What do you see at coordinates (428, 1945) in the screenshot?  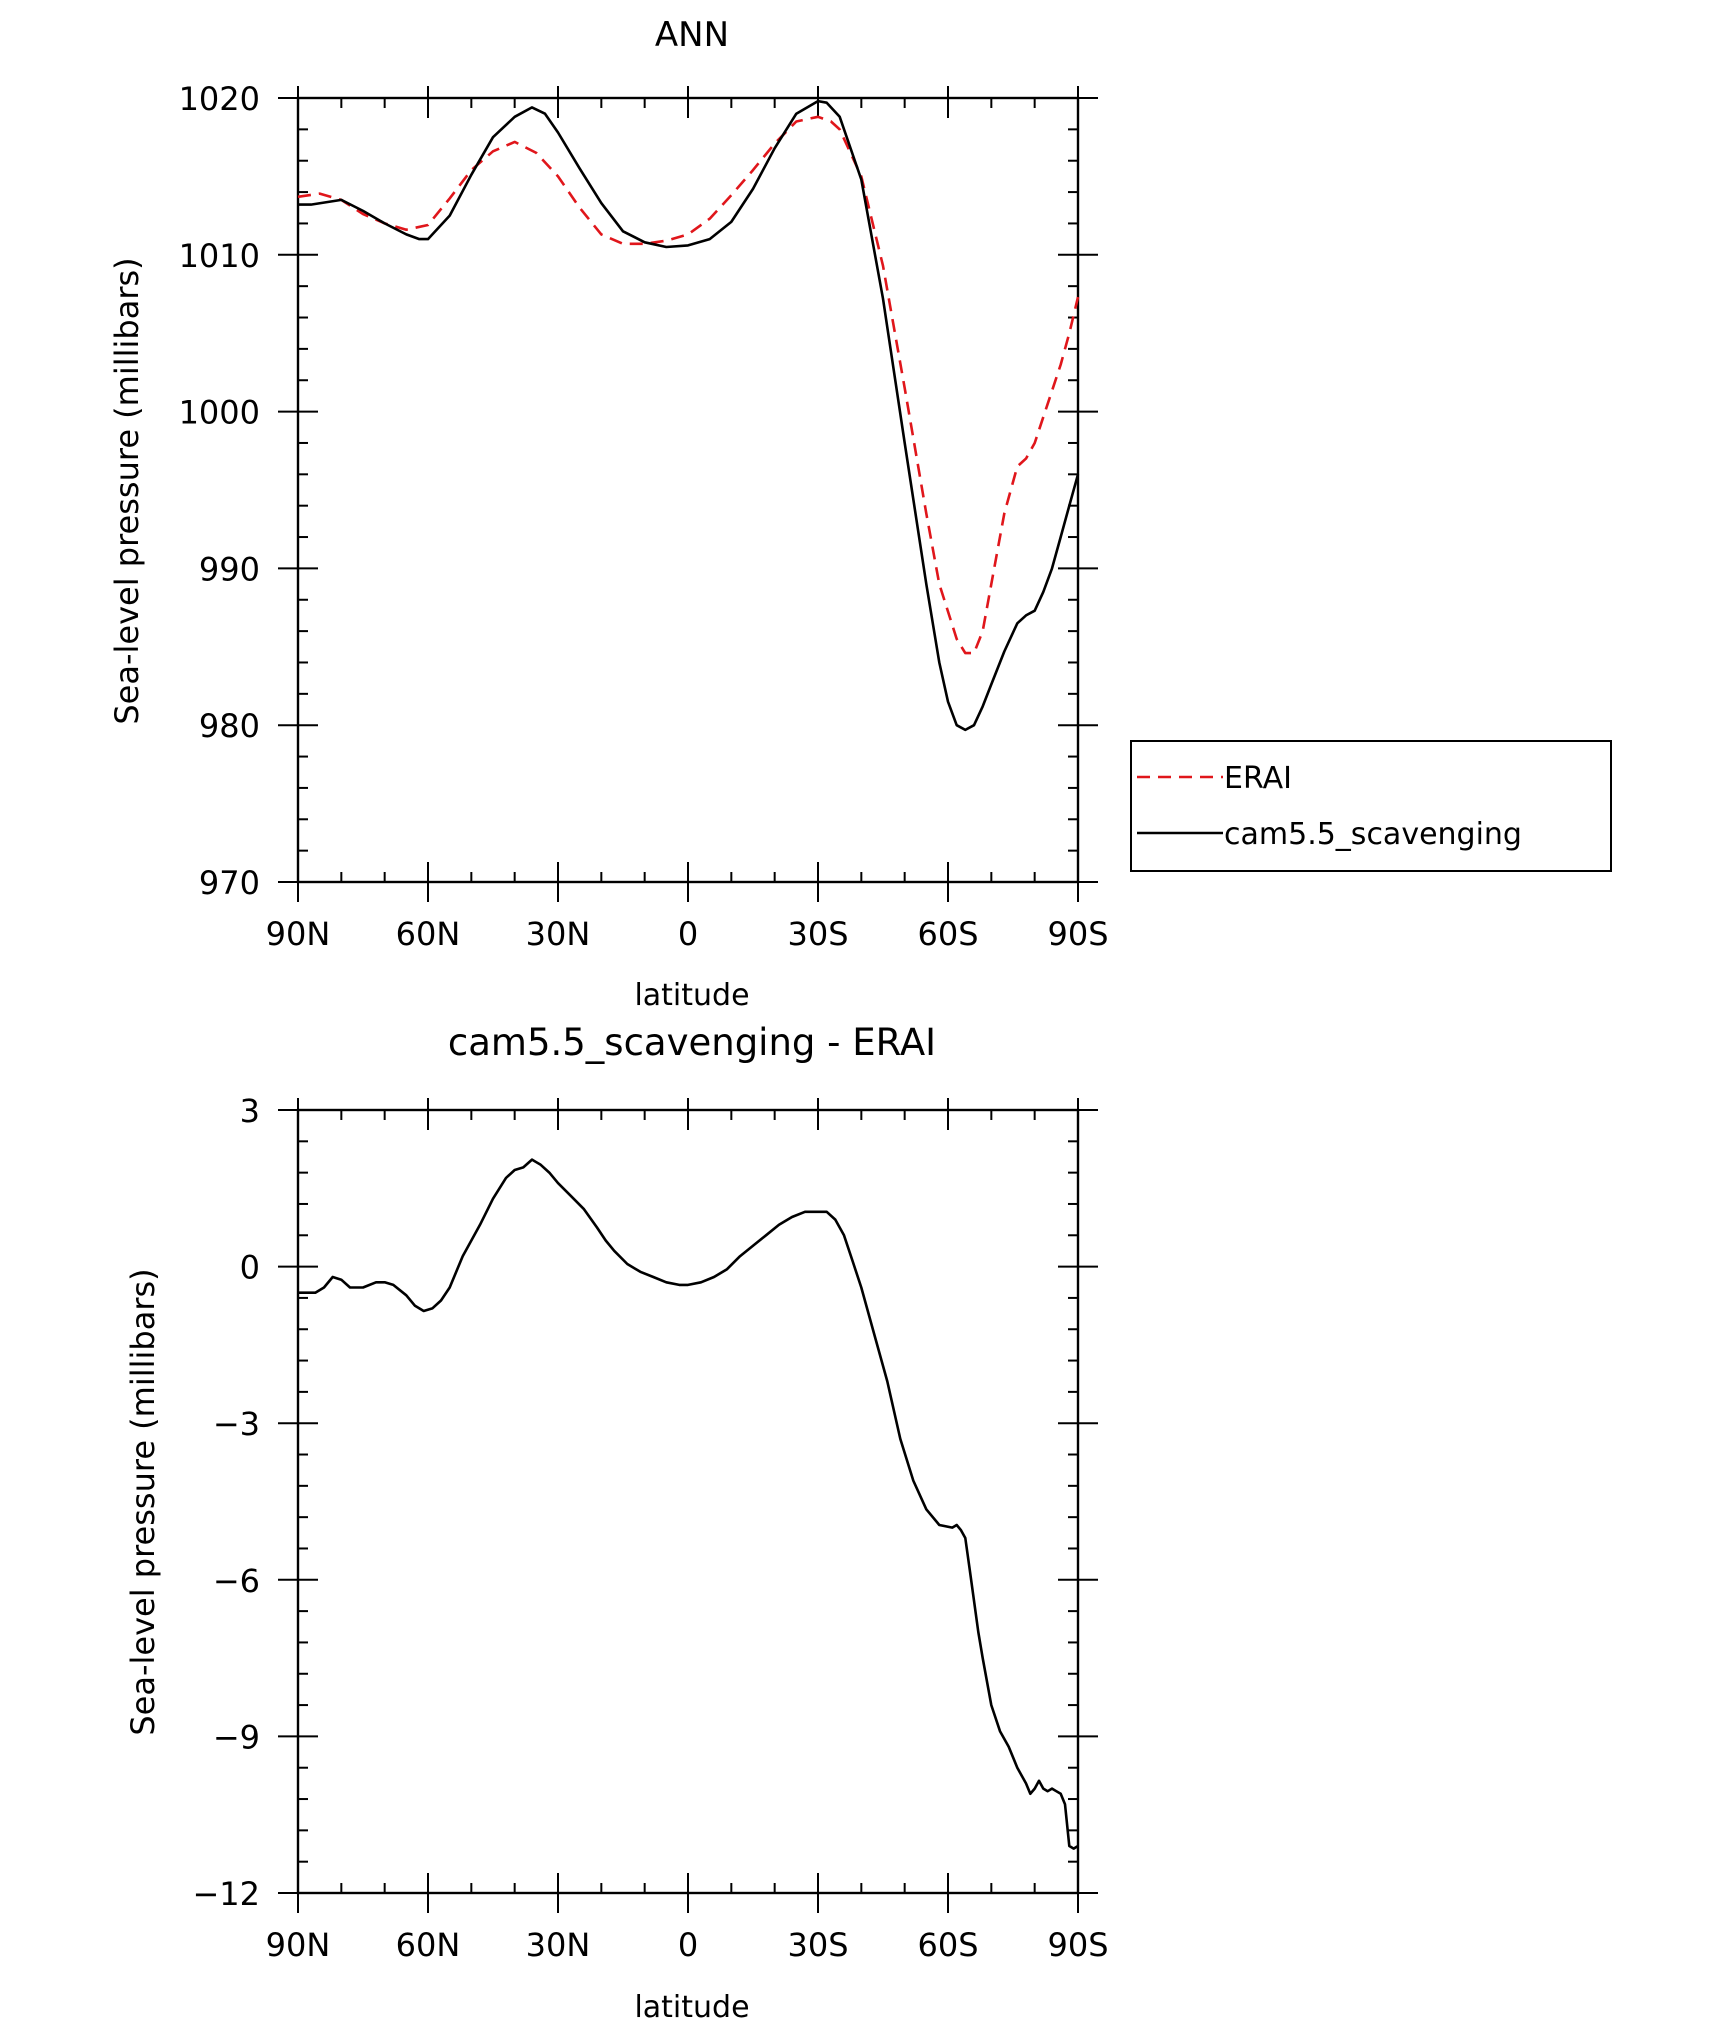 I see `bottom-x-tick-label: 60N` at bounding box center [428, 1945].